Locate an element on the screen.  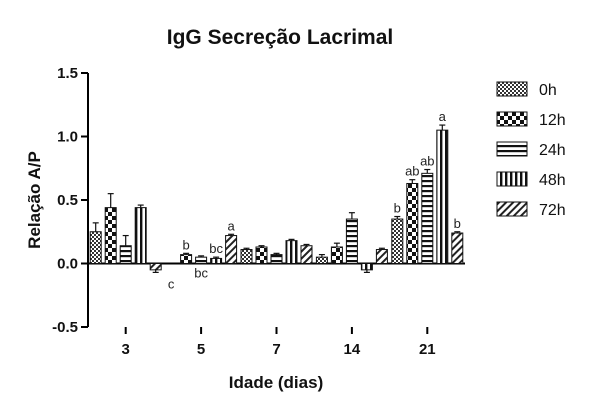
y-tick-label: -0.5 is located at coordinates (65, 327).